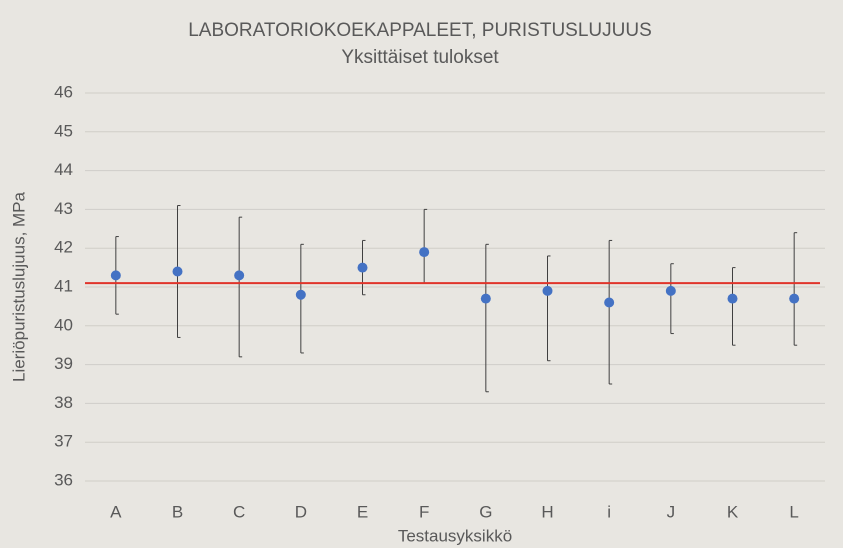 This screenshot has width=843, height=548. What do you see at coordinates (63, 208) in the screenshot?
I see `y-tick-label: 43` at bounding box center [63, 208].